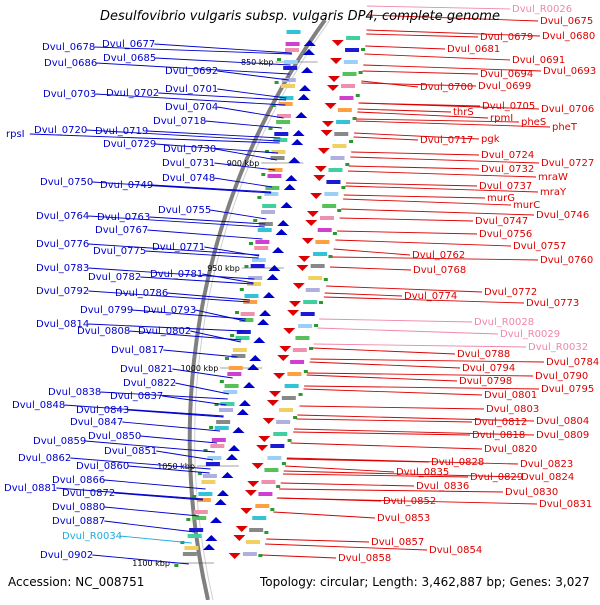 Image resolution: width=600 pixels, height=605 pixels. What do you see at coordinates (565, 504) in the screenshot?
I see `gene-label-reverse: Dvul_0831` at bounding box center [565, 504].